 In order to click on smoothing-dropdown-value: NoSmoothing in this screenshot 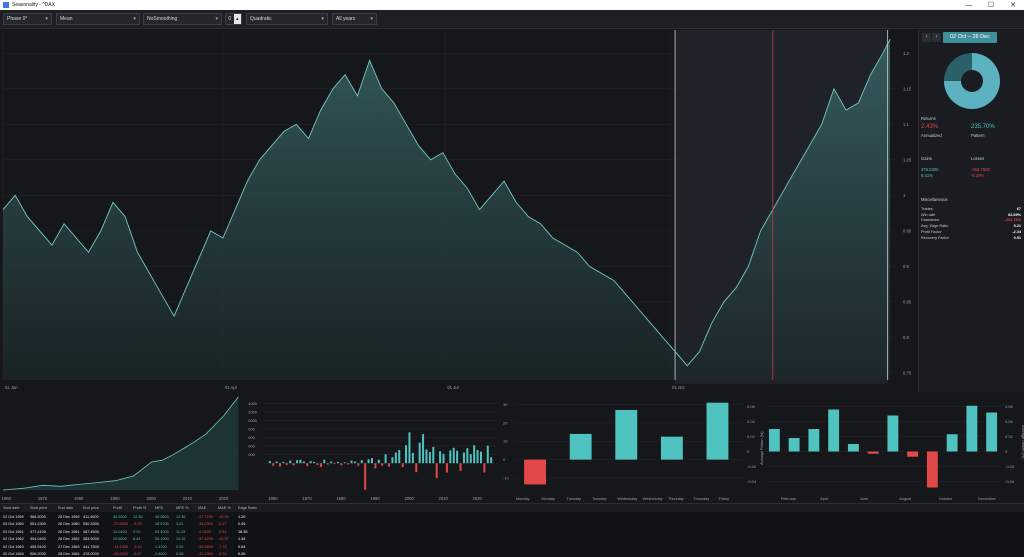, I will do `click(162, 19)`.